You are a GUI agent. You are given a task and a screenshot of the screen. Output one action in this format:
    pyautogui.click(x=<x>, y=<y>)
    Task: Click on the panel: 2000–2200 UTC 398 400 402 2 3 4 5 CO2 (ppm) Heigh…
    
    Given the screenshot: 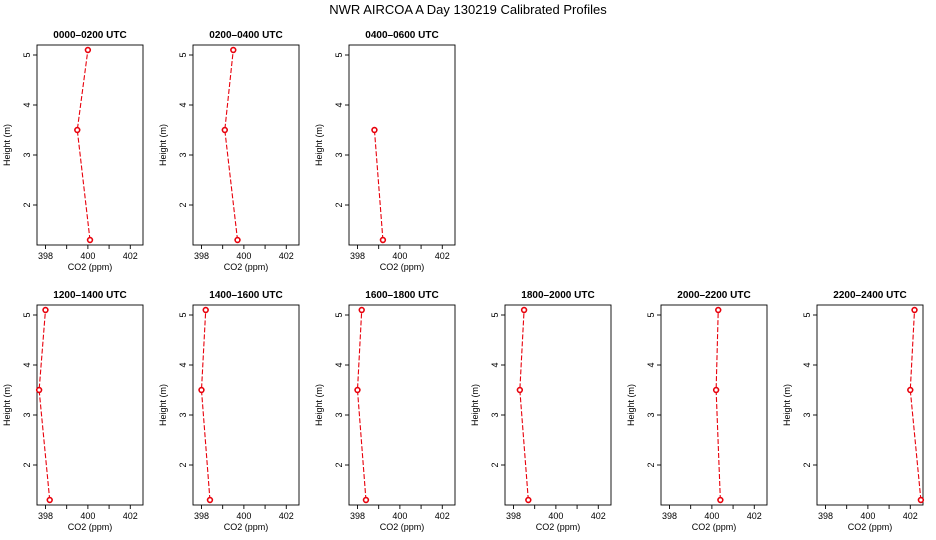 What is the action you would take?
    pyautogui.click(x=697, y=411)
    